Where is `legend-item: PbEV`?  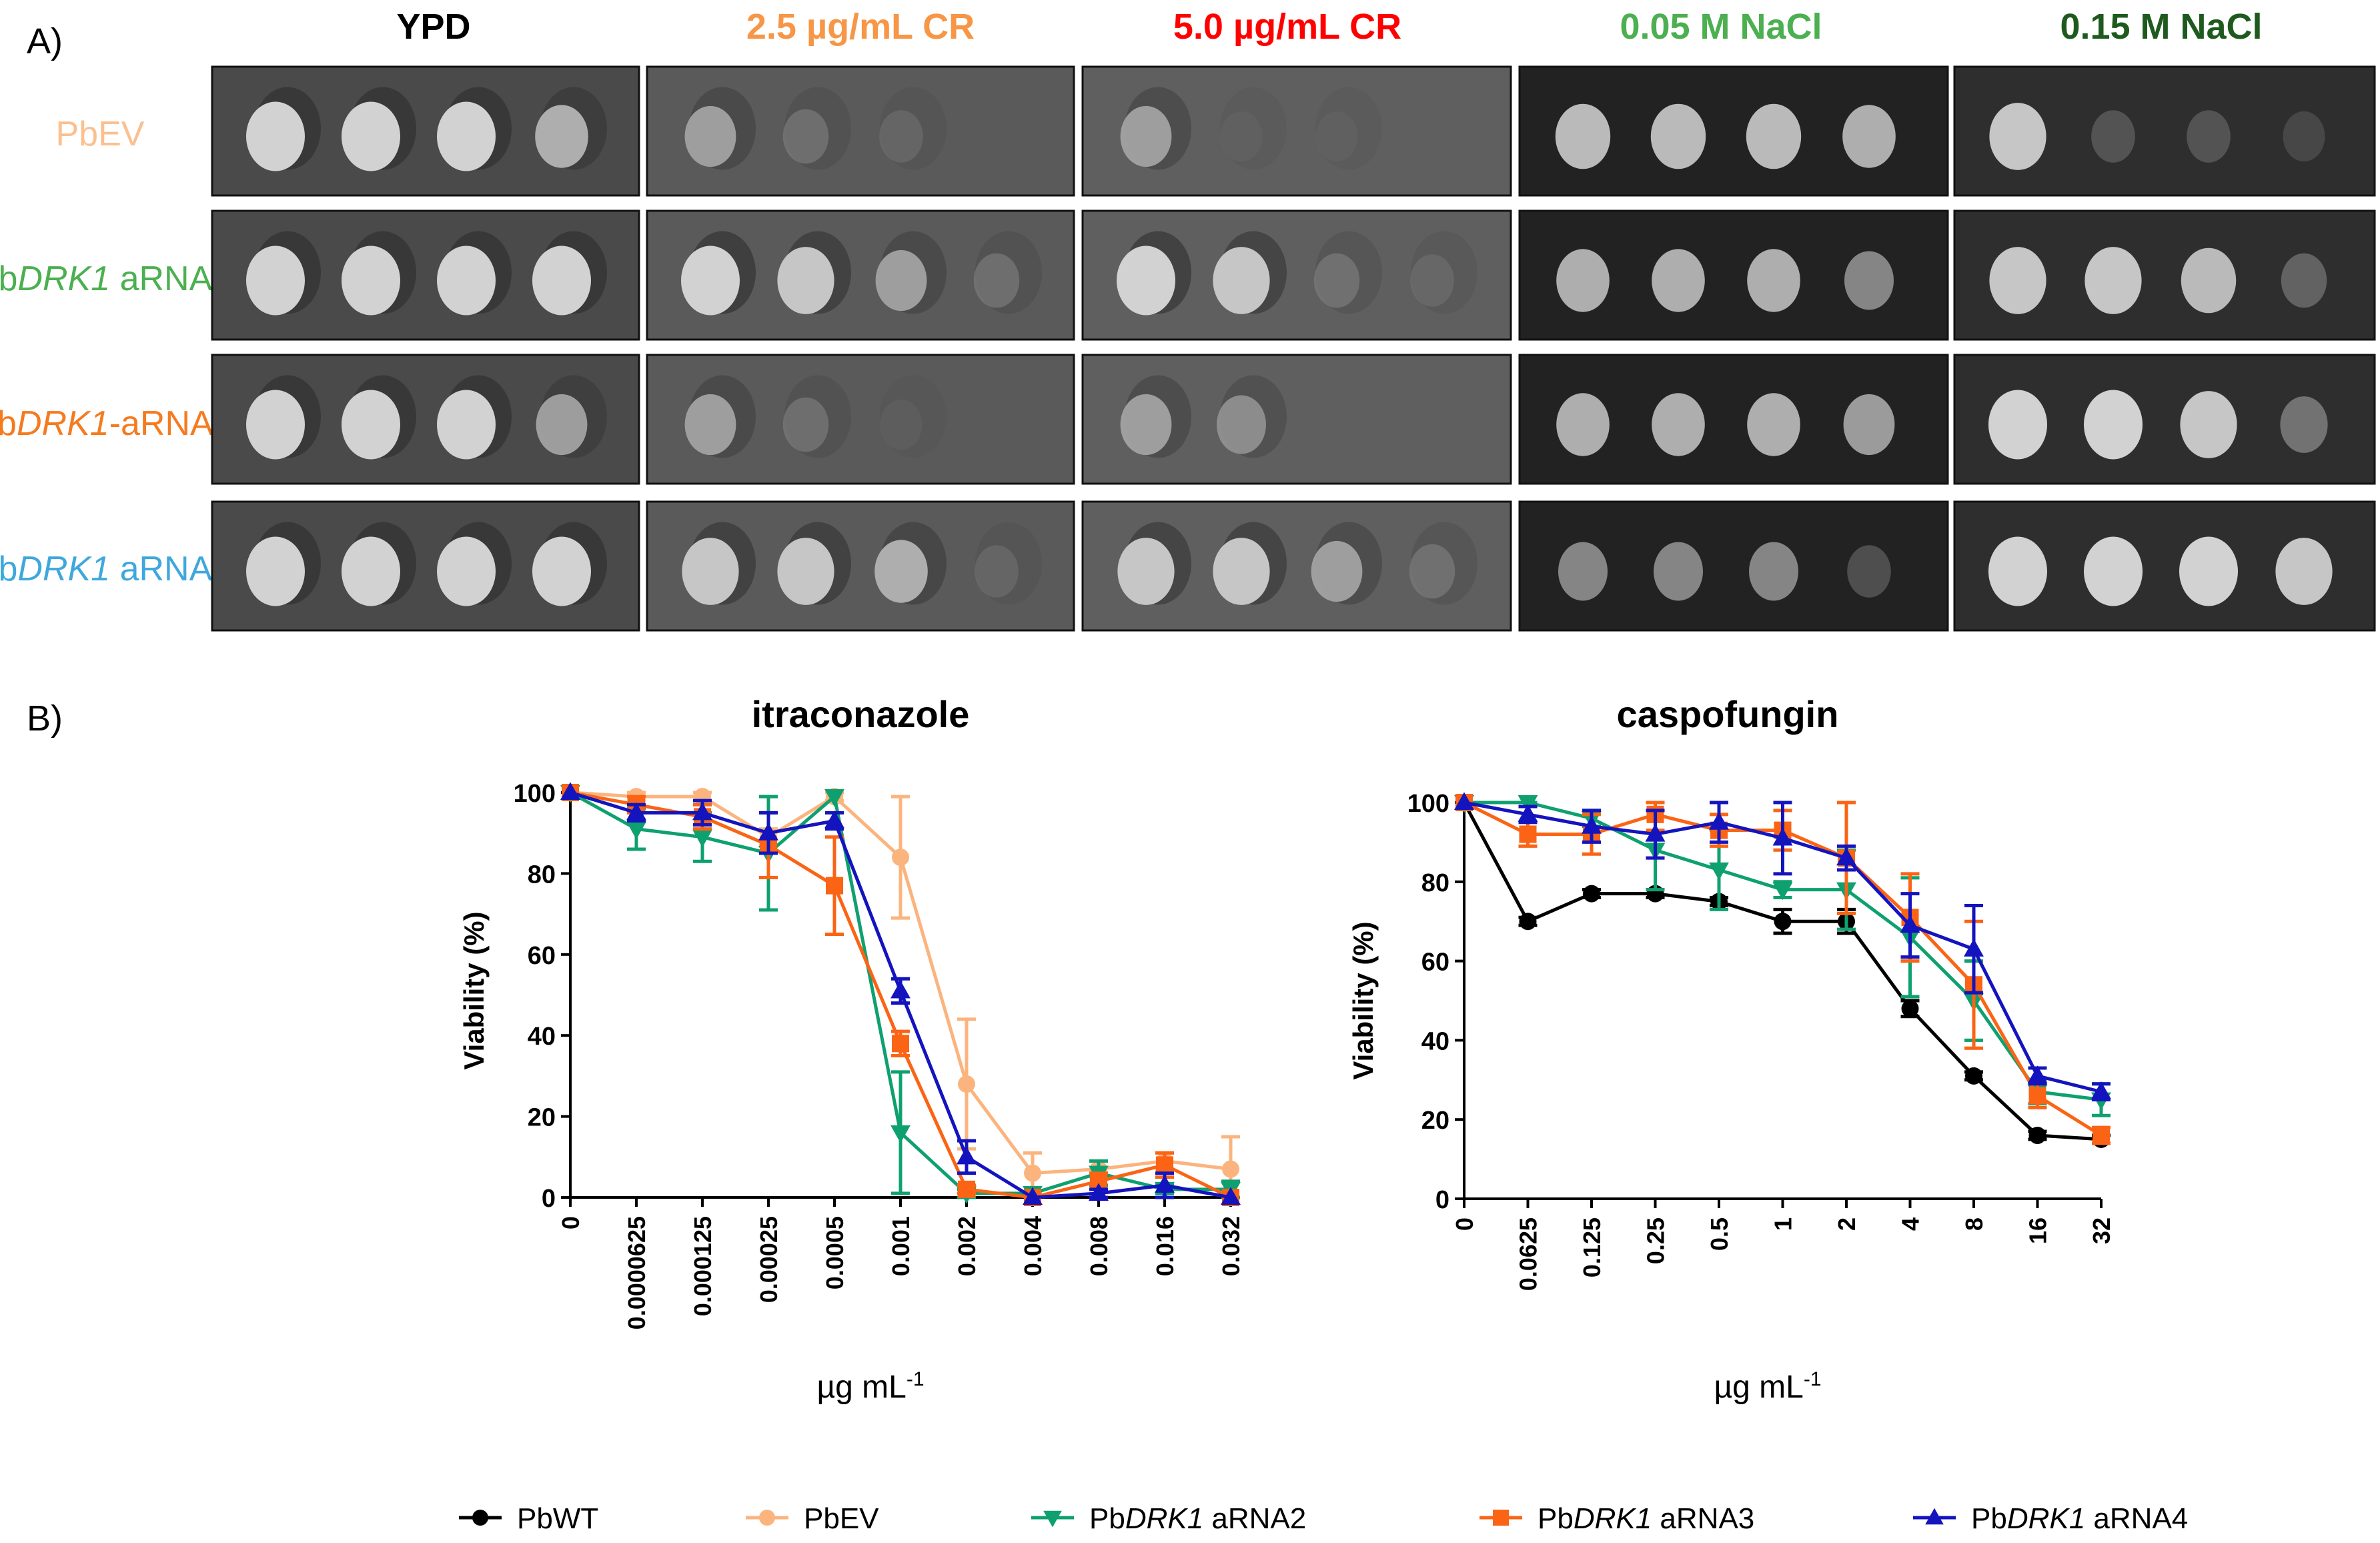
legend-item: PbEV is located at coordinates (812, 1518).